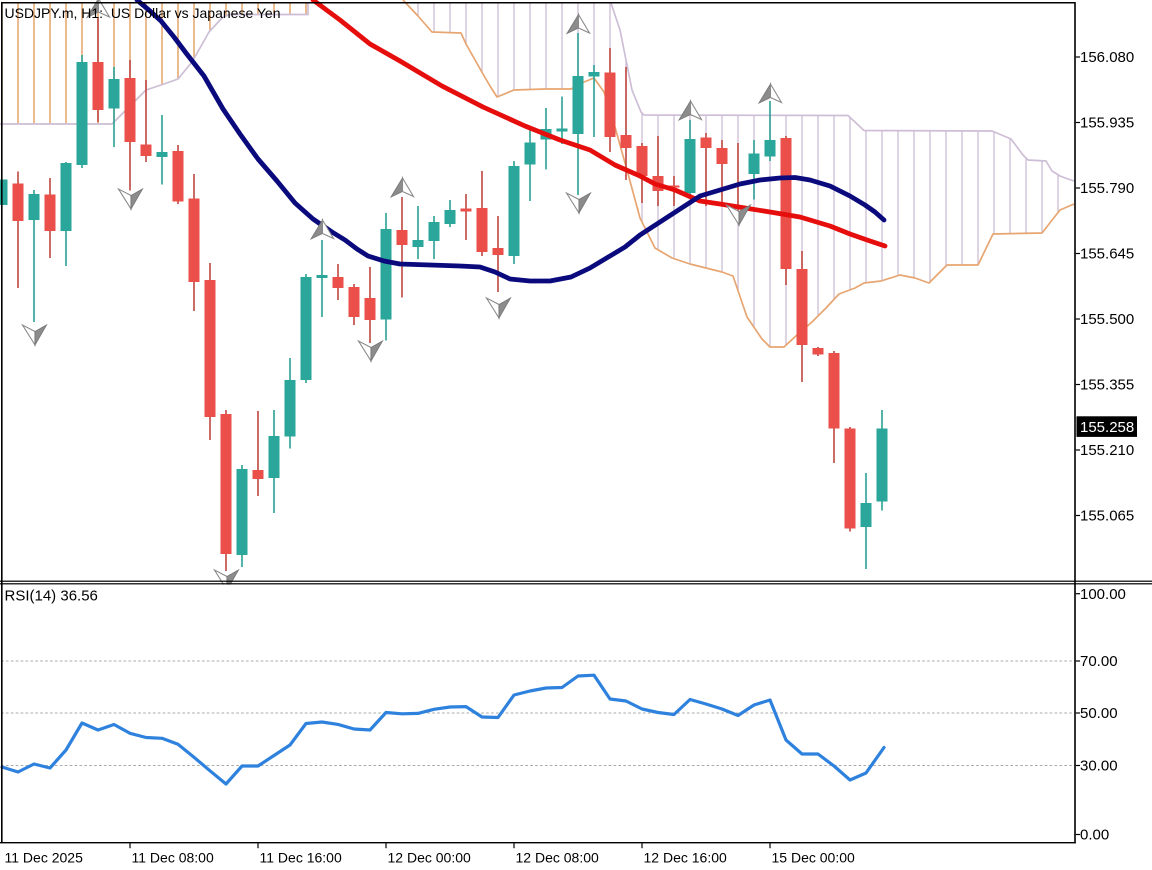 The height and width of the screenshot is (870, 1152). I want to click on svg-text:USDJPY.m, H1: US Dollar vs Ja: USDJPY.m, H1: US Dollar vs Japanese Yen, so click(143, 13).